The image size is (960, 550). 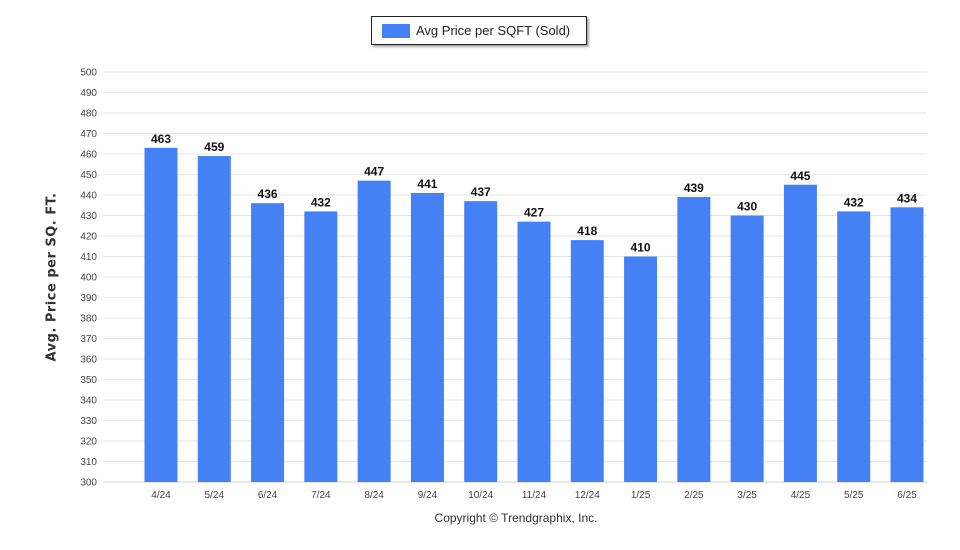 What do you see at coordinates (88, 155) in the screenshot?
I see `y-tick-label: 460` at bounding box center [88, 155].